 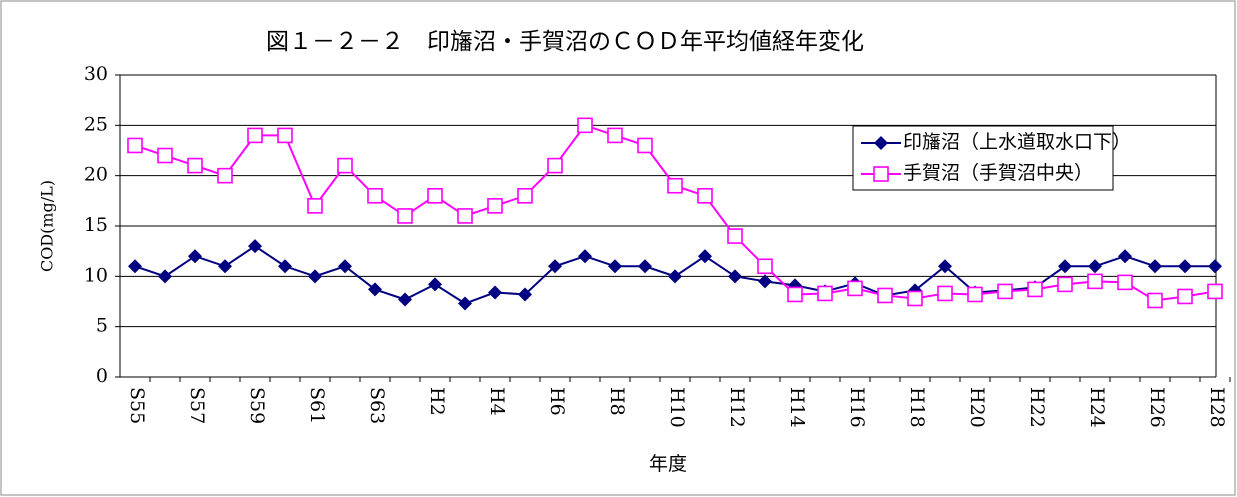 What do you see at coordinates (257, 405) in the screenshot?
I see `x-tick-label: S59` at bounding box center [257, 405].